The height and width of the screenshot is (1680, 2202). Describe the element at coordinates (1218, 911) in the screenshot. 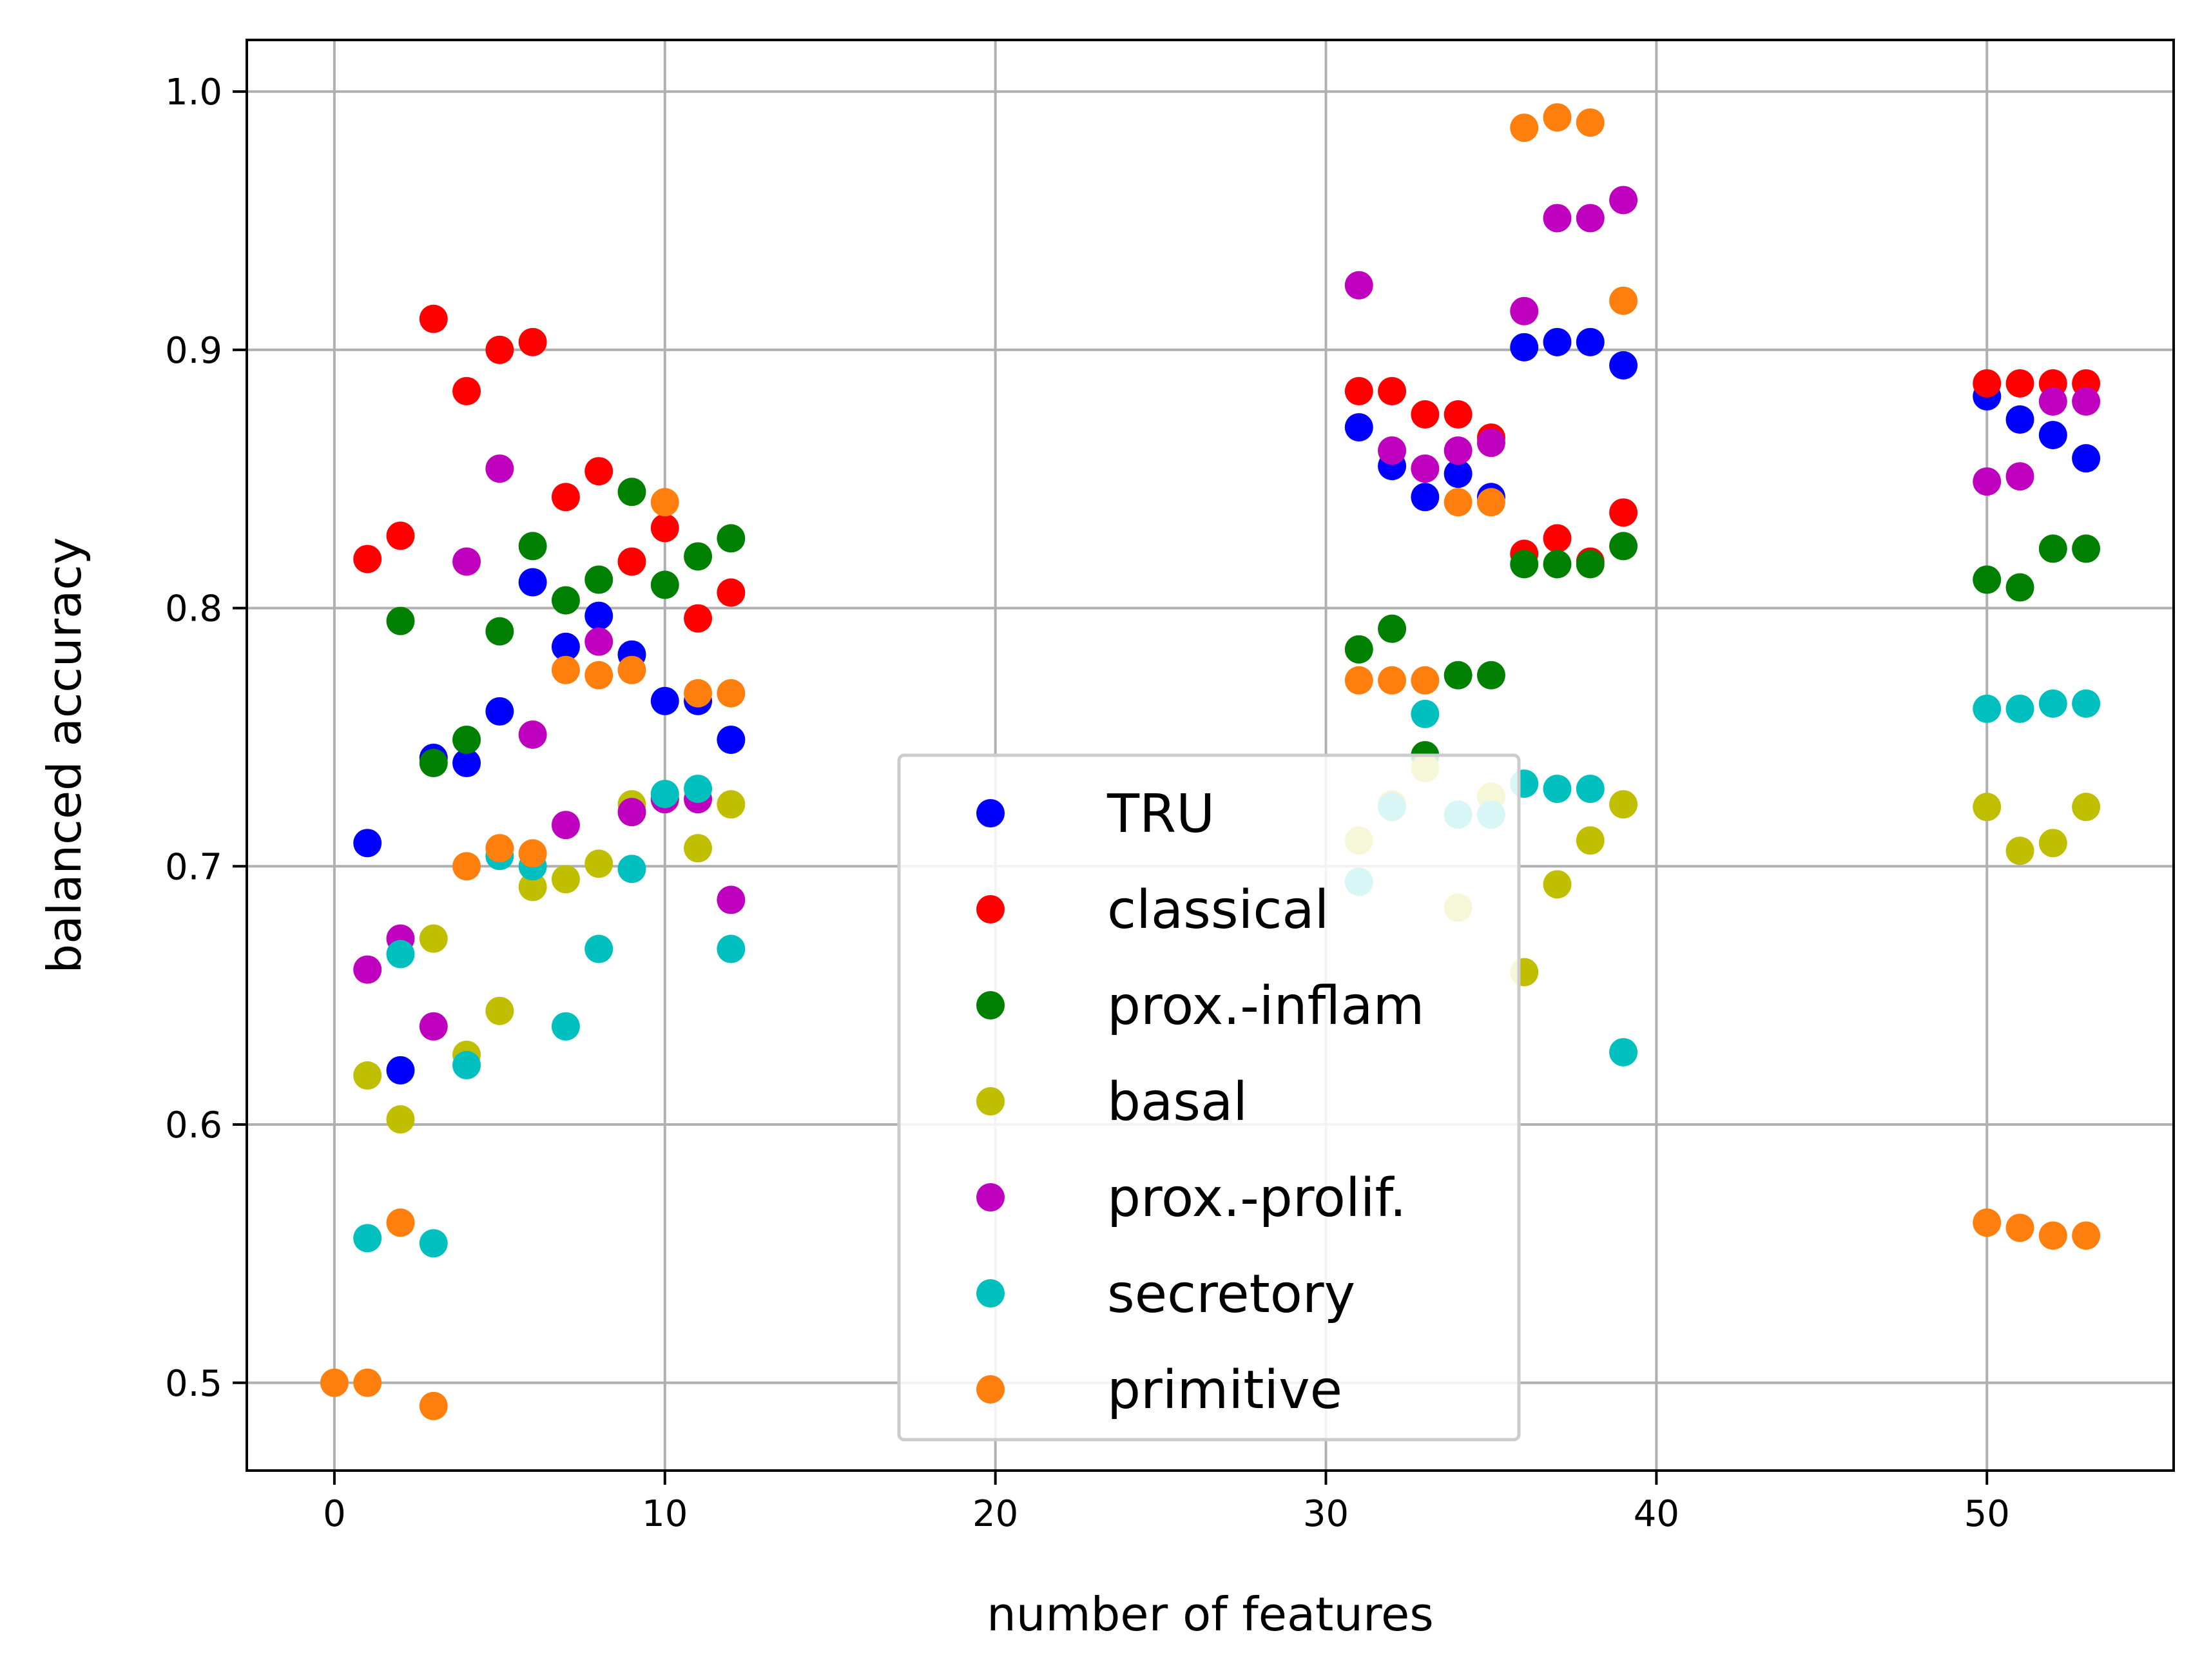

I see `legend-label: classical` at that location.